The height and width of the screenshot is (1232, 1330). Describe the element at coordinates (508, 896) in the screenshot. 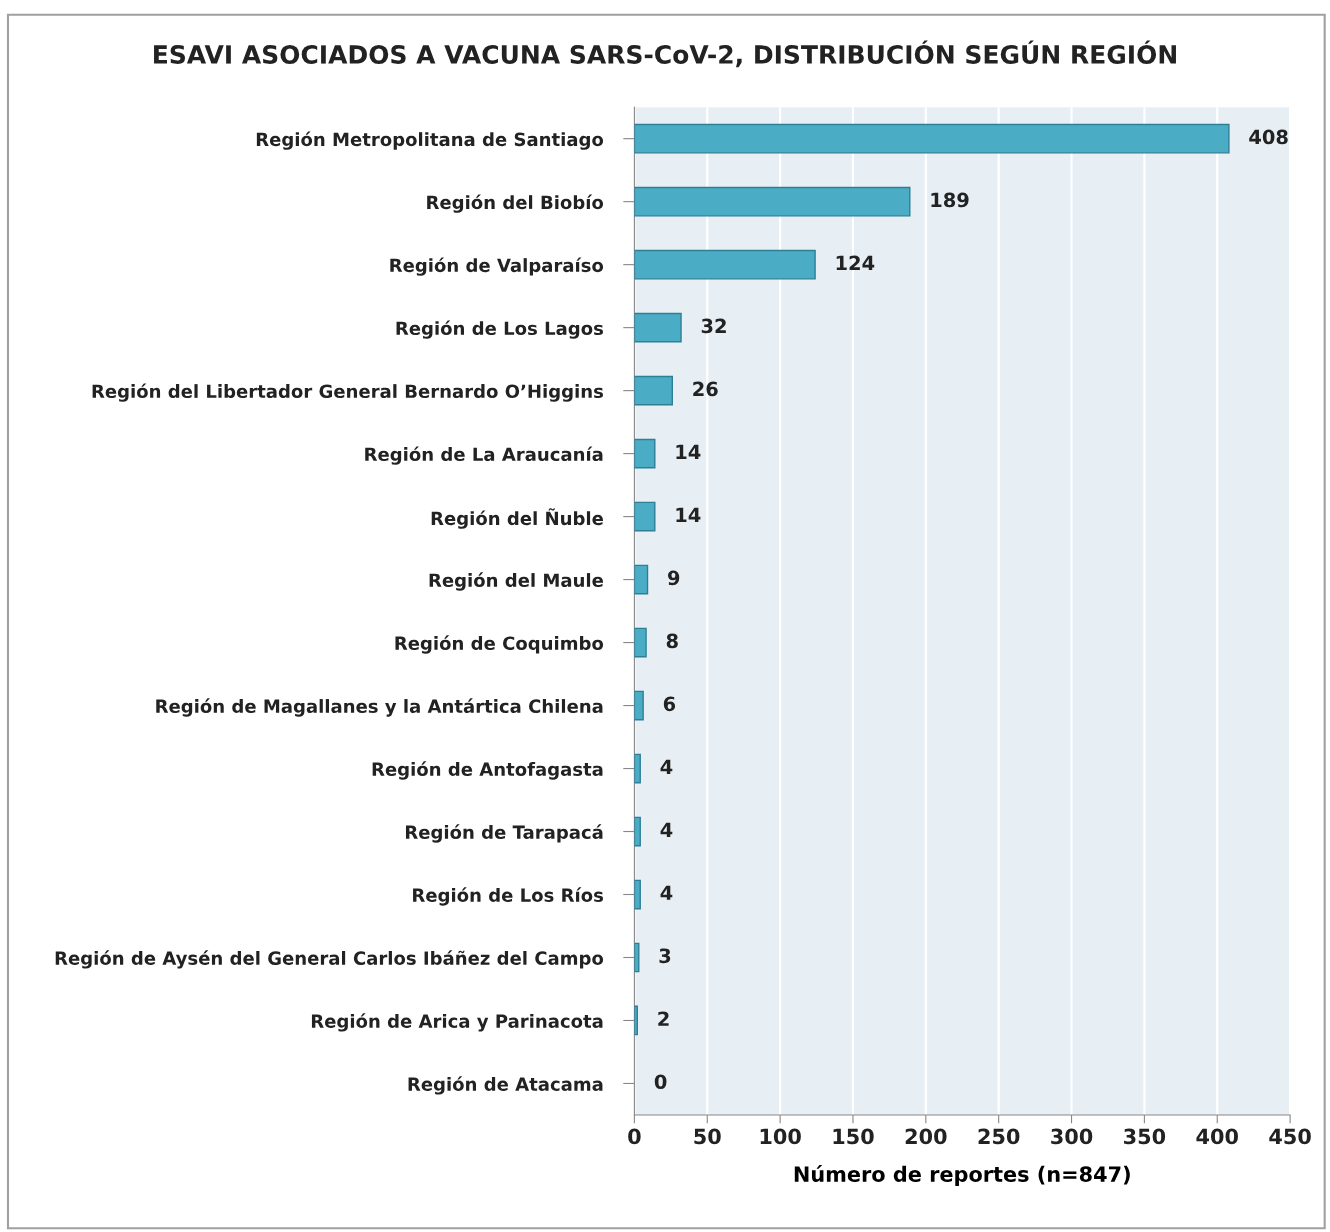

I see `y-tick-label: Región de Los Ríos` at that location.